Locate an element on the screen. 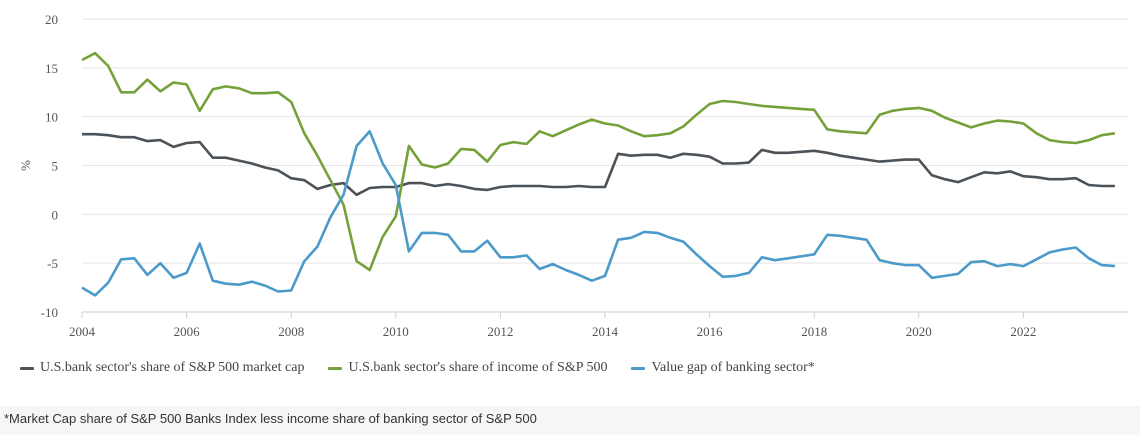  x-tick-label: 2006 is located at coordinates (187, 331).